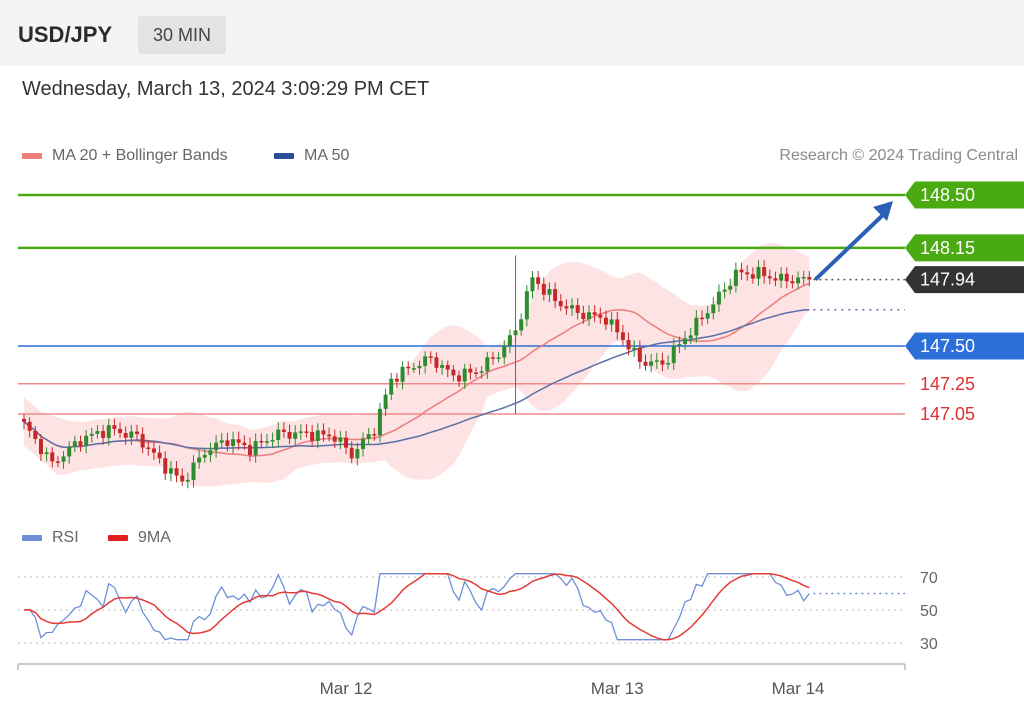 The image size is (1024, 718). I want to click on x-tick-mar-14: Mar 14, so click(798, 688).